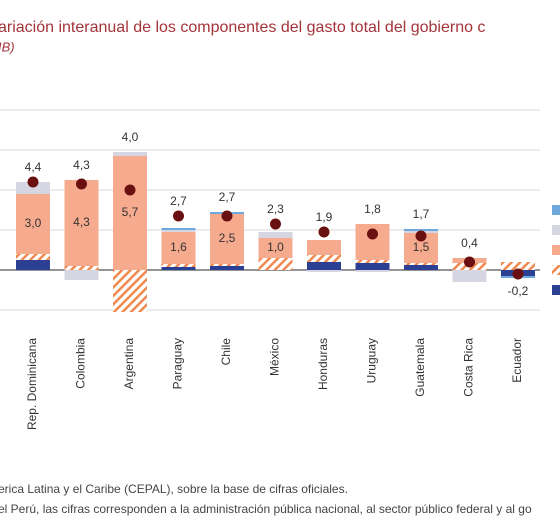 The width and height of the screenshot is (560, 521). What do you see at coordinates (32, 384) in the screenshot?
I see `x-tick-label: Rep. Dominicana` at bounding box center [32, 384].